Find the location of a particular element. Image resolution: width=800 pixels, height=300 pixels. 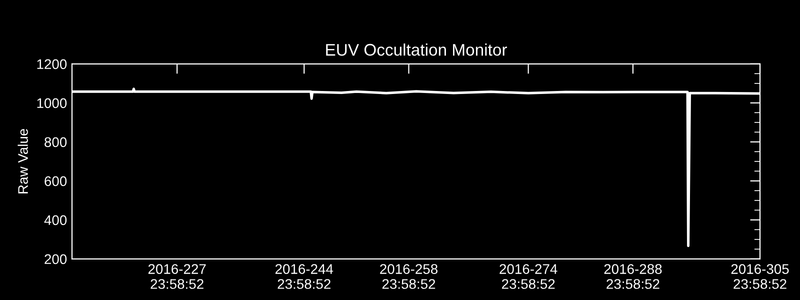

chart-title: EUV Occultation Monitor is located at coordinates (416, 49).